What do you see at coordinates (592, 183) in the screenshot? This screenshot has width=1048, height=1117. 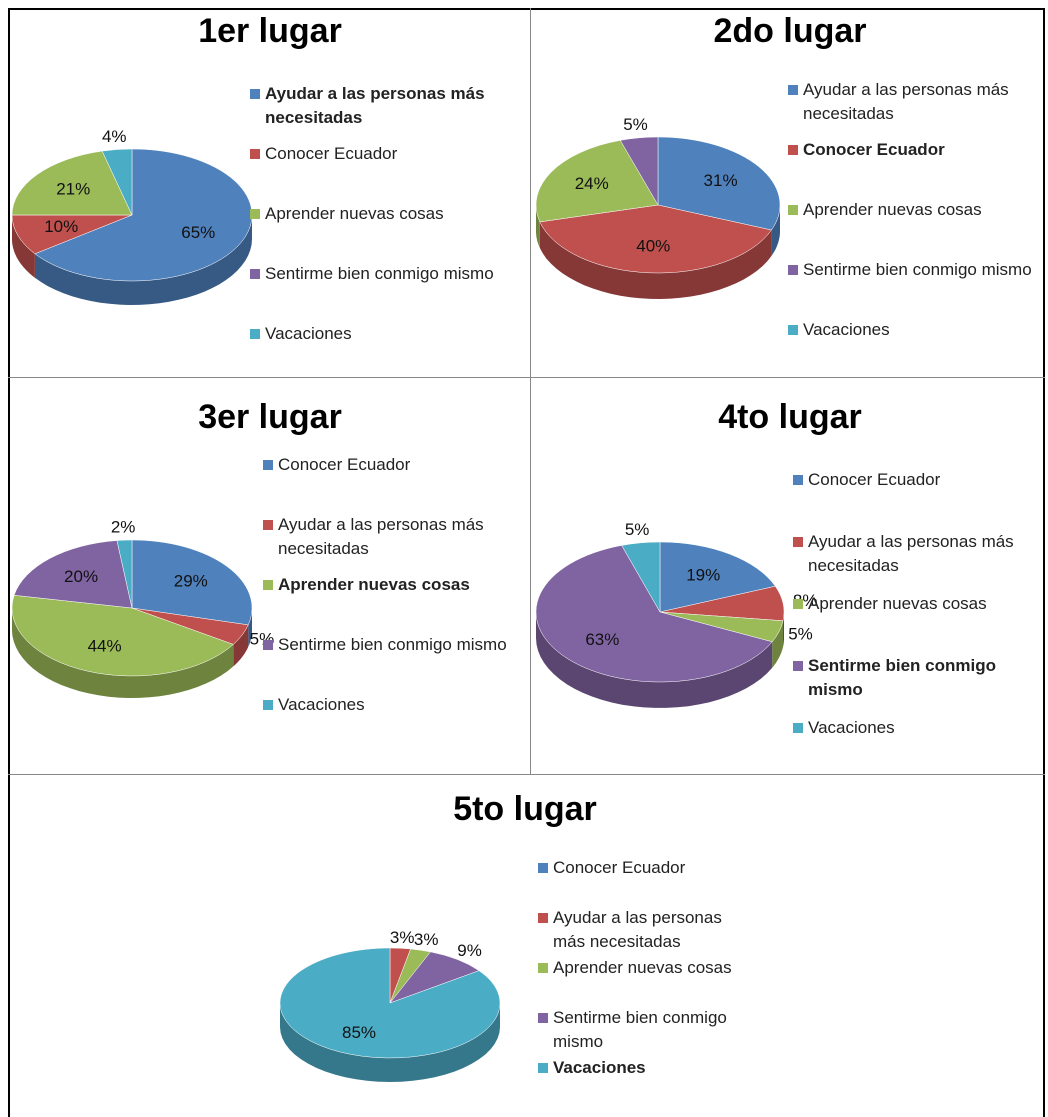 I see `data-label: 24%` at bounding box center [592, 183].